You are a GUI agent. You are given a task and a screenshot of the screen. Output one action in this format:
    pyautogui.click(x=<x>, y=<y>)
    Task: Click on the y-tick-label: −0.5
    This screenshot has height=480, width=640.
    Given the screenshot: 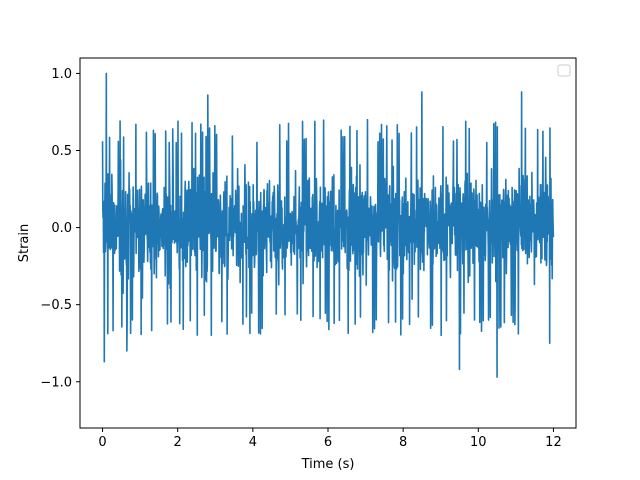 What is the action you would take?
    pyautogui.click(x=56, y=305)
    